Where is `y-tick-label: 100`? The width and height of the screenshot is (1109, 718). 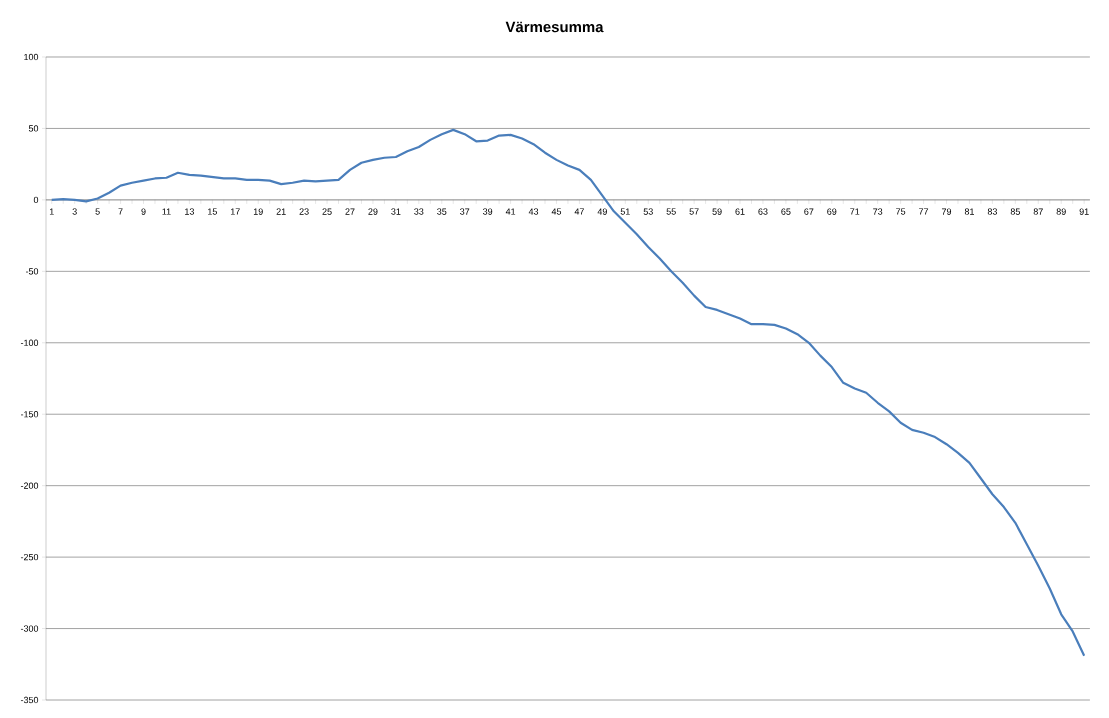
y-tick-label: 100 is located at coordinates (31, 57).